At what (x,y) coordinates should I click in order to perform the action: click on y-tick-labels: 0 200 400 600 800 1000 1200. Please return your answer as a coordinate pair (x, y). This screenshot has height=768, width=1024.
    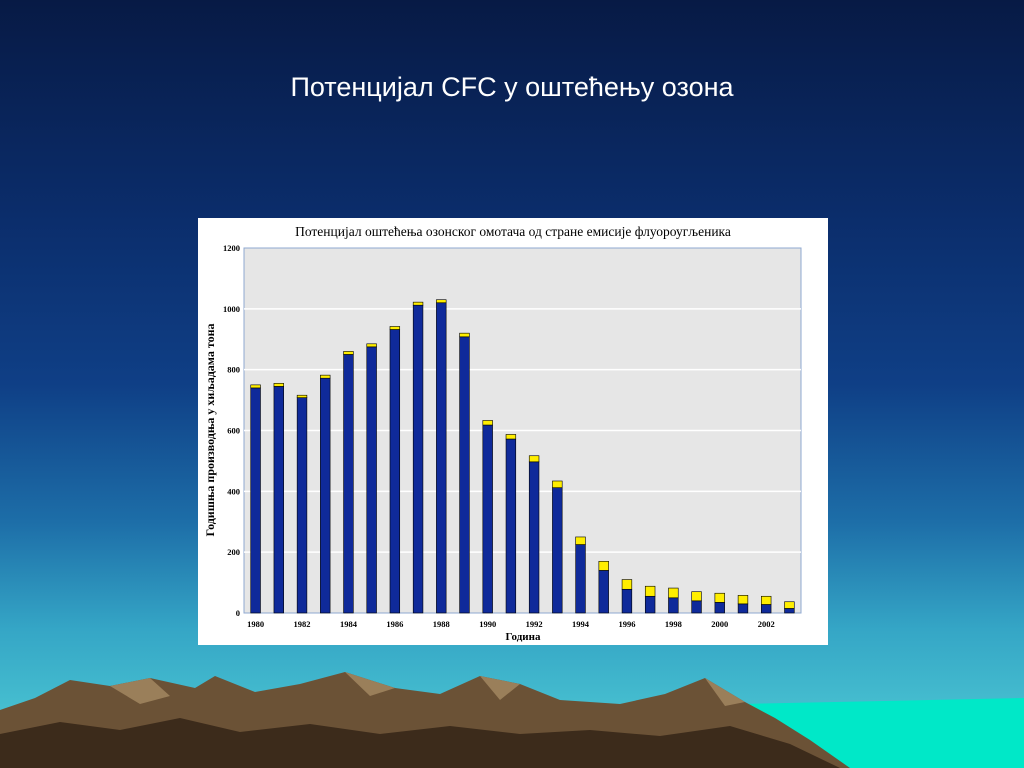
    Looking at the image, I should click on (231, 430).